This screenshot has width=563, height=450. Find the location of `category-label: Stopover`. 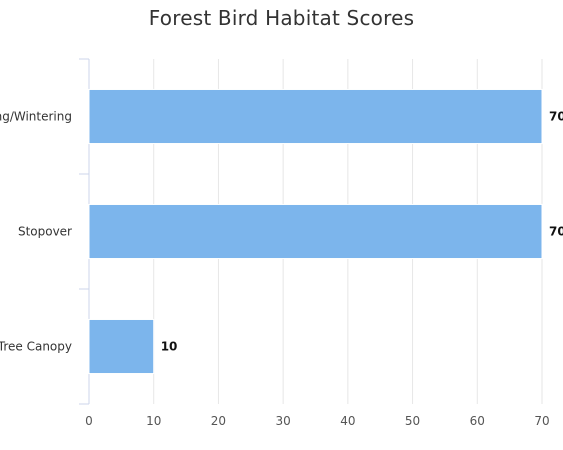

category-label: Stopover is located at coordinates (45, 232).